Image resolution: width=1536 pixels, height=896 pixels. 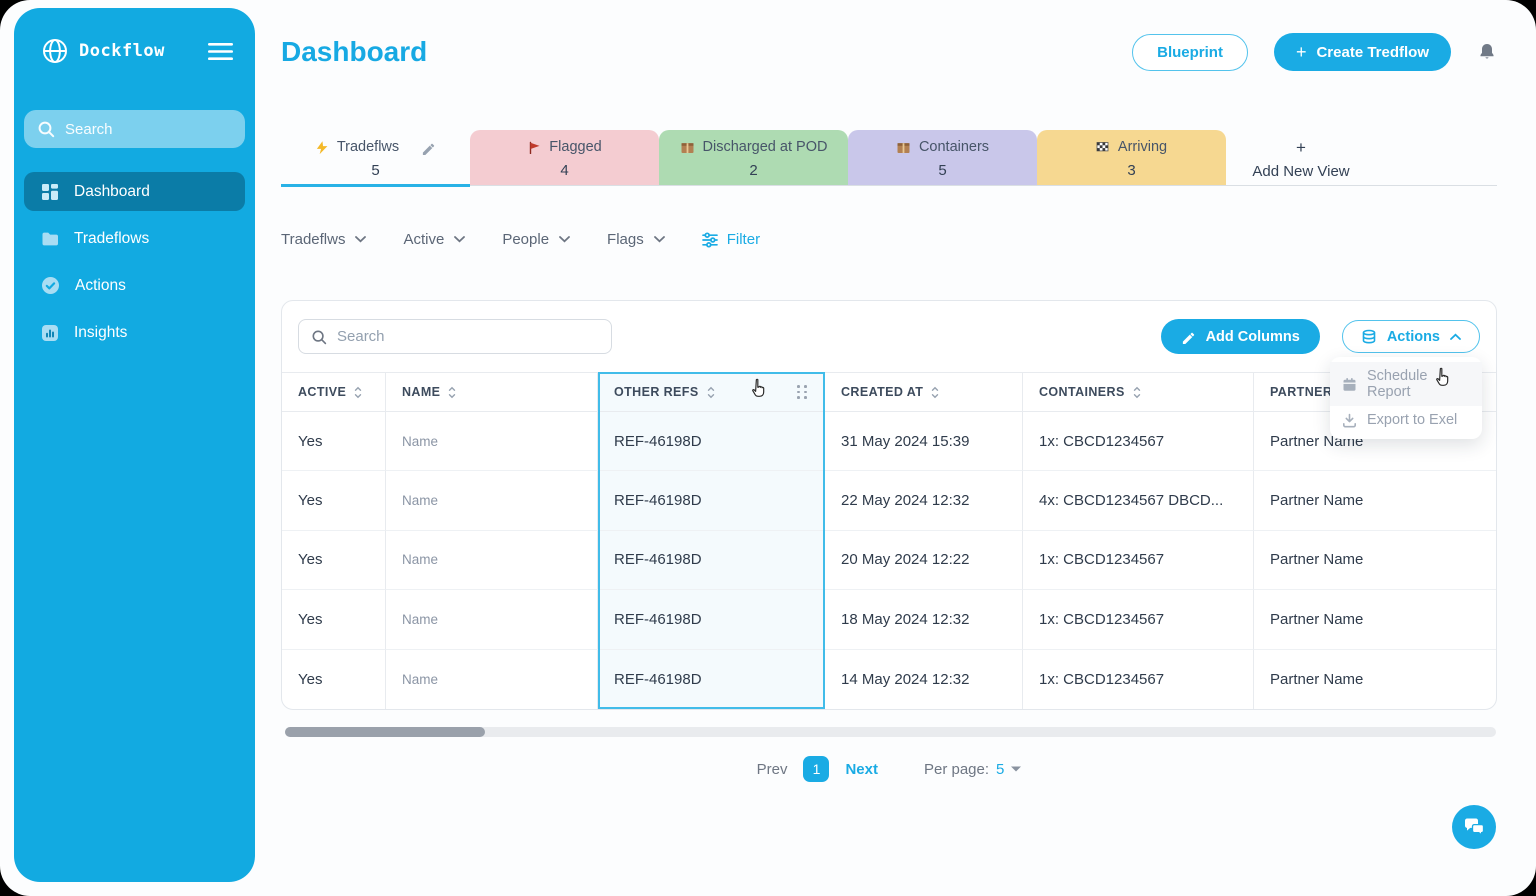 What do you see at coordinates (134, 285) in the screenshot?
I see `sidebar-item-actions: Actions` at bounding box center [134, 285].